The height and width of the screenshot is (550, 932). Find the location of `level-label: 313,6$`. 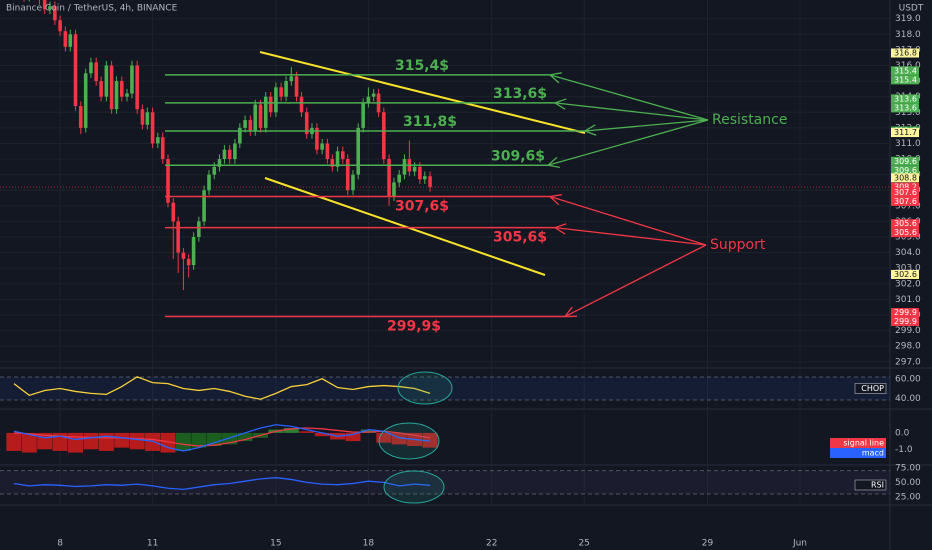

level-label: 313,6$ is located at coordinates (520, 94).